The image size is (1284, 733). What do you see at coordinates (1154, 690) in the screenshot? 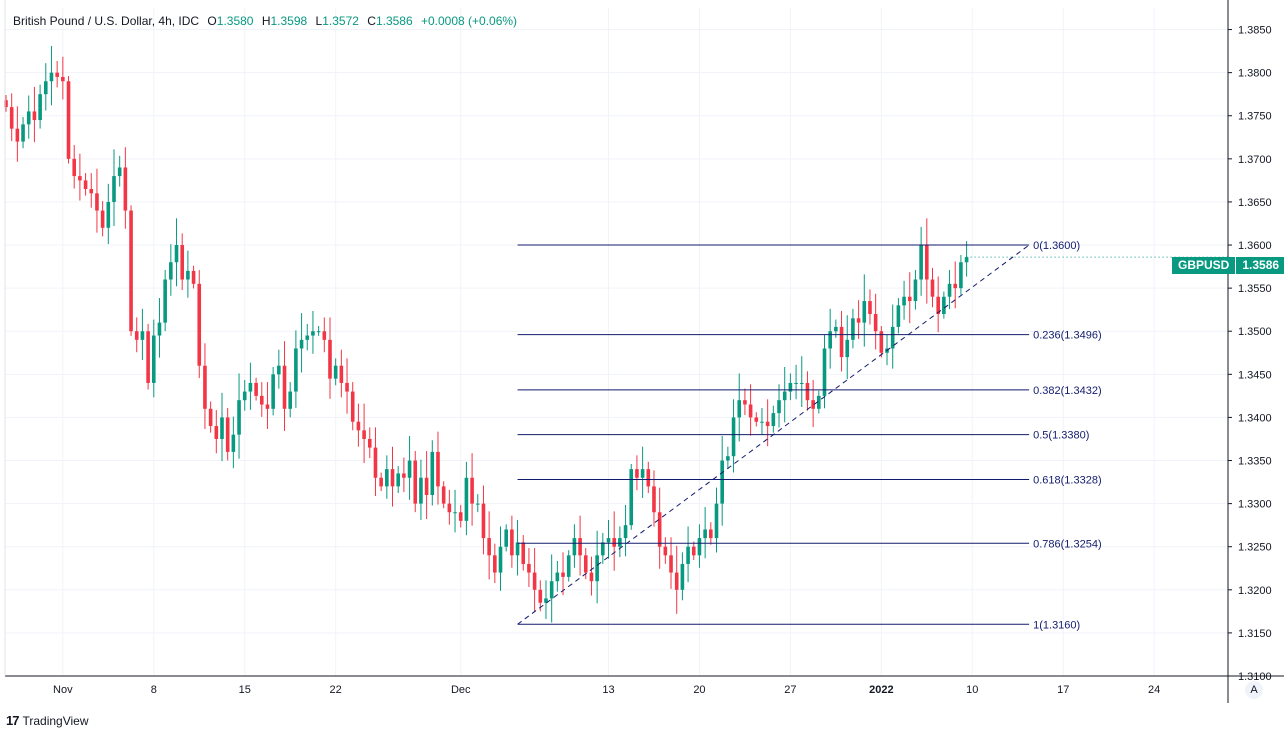
I see `x-tick-label: 24` at bounding box center [1154, 690].